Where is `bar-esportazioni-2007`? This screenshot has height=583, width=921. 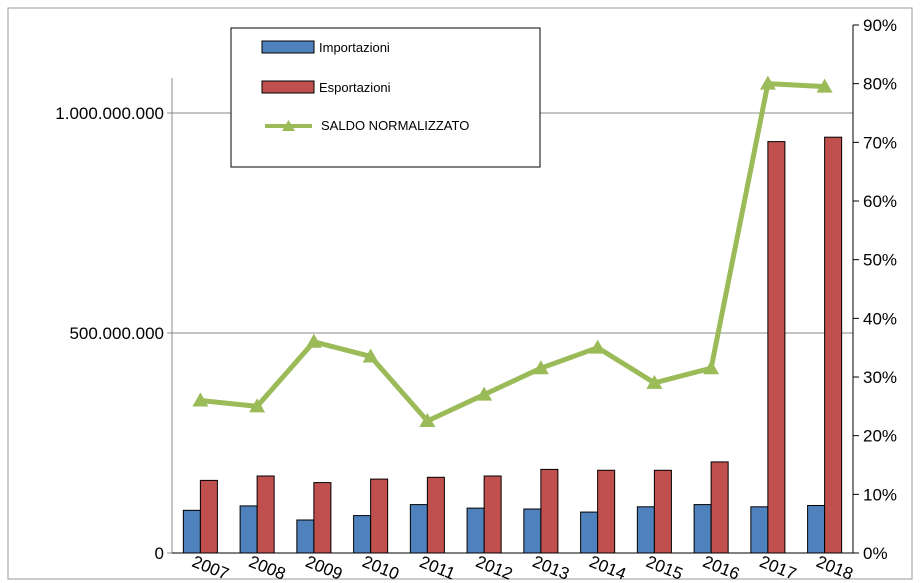 bar-esportazioni-2007 is located at coordinates (208, 516).